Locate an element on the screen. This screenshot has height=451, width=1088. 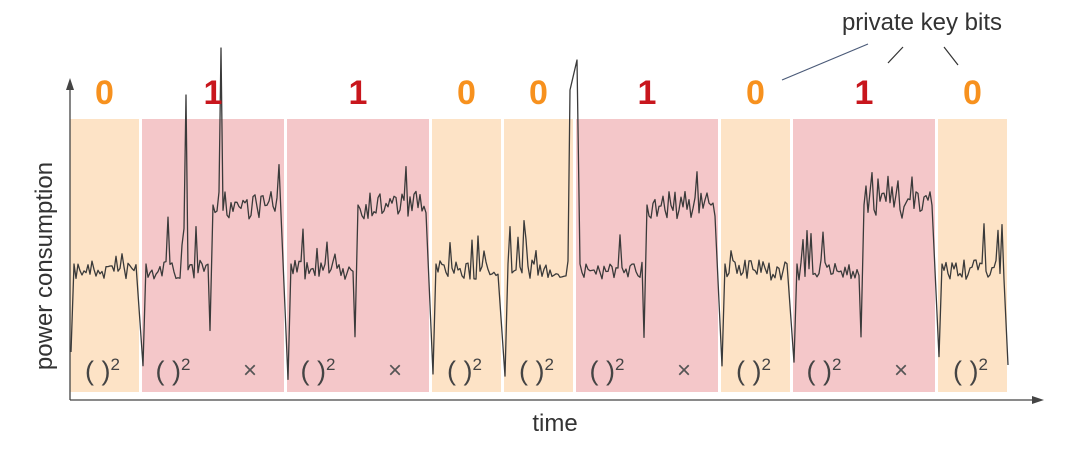
x-axis-arrow-icon is located at coordinates (1038, 400).